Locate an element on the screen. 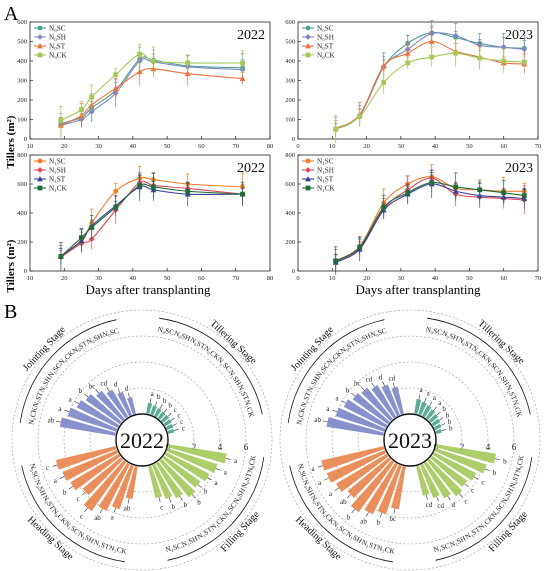 The width and height of the screenshot is (550, 571). radial-year-label: 2023 is located at coordinates (410, 440).